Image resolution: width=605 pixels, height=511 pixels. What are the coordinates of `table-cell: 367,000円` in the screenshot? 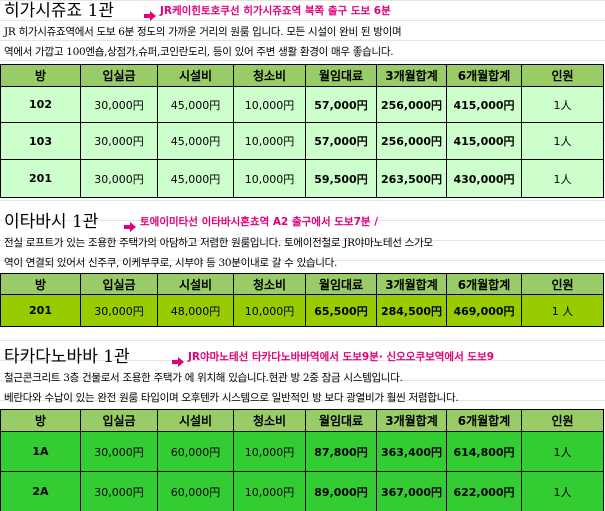 It's located at (411, 491).